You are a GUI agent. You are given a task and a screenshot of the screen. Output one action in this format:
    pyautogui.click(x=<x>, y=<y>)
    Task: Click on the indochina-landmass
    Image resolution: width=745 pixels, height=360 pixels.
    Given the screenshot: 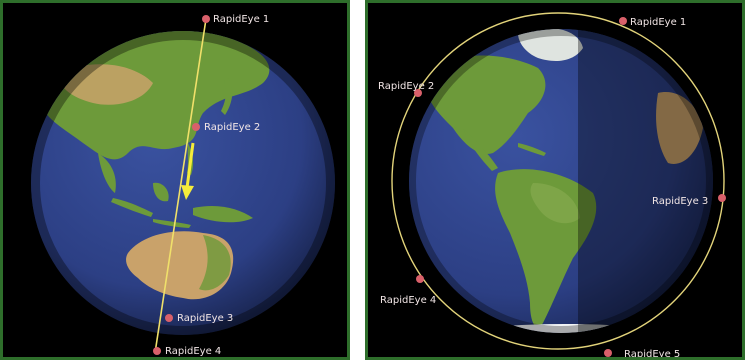 What is the action you would take?
    pyautogui.click(x=107, y=173)
    